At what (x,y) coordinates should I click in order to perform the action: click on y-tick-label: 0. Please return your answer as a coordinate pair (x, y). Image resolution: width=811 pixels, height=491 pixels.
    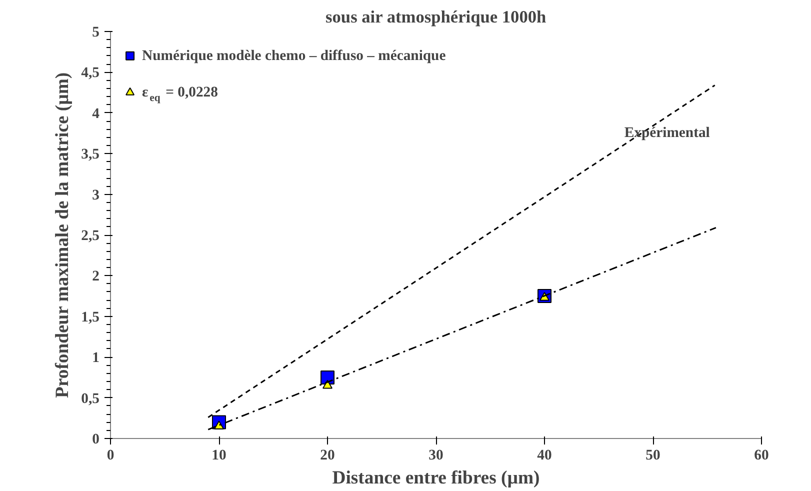
    Looking at the image, I should click on (96, 440).